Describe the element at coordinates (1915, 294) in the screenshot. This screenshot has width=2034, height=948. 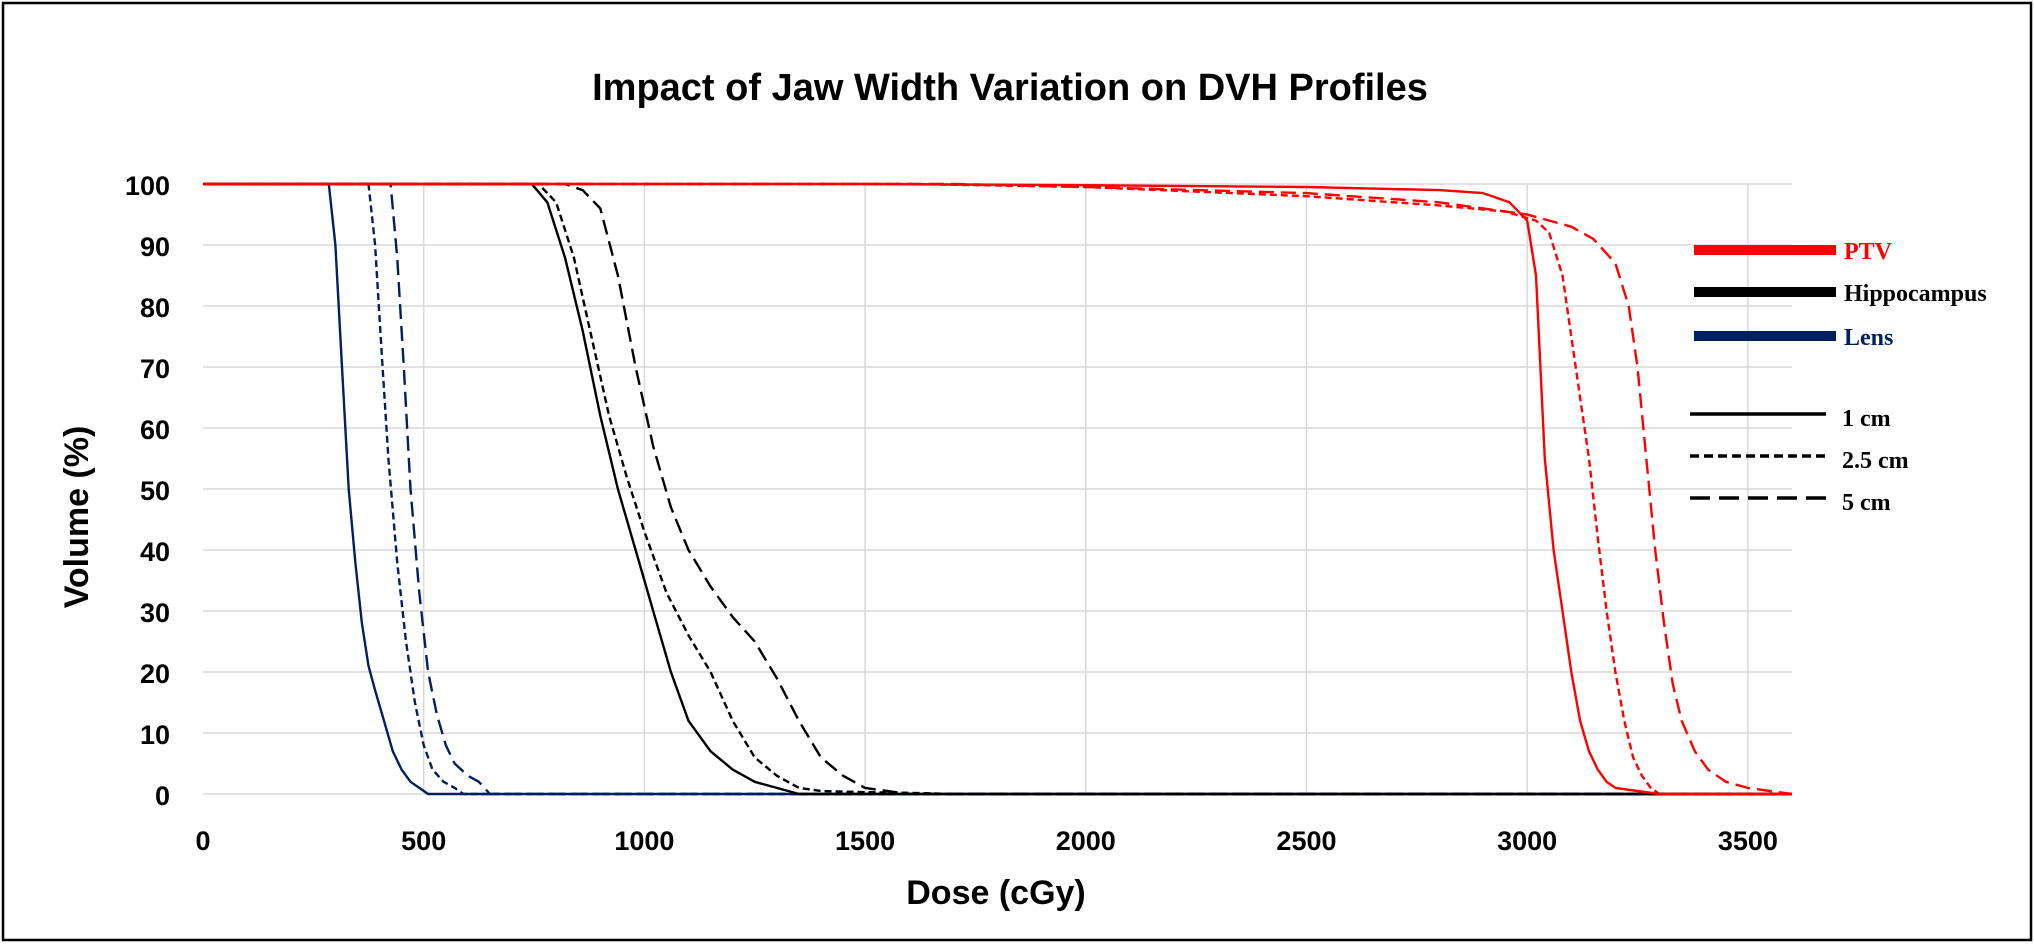
I see `legend-label-hippocampus: Hippocampus` at that location.